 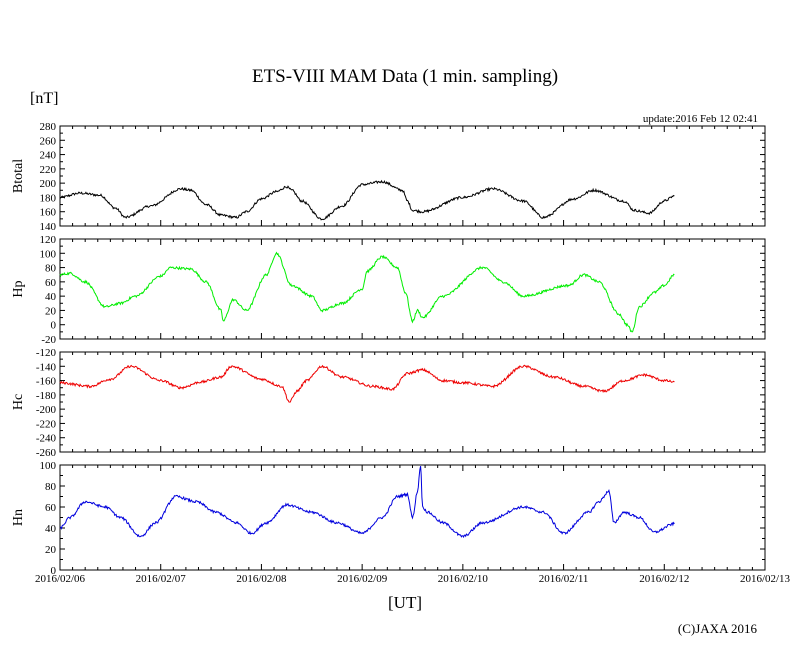 I want to click on y-tick-label: 120, so click(x=48, y=240).